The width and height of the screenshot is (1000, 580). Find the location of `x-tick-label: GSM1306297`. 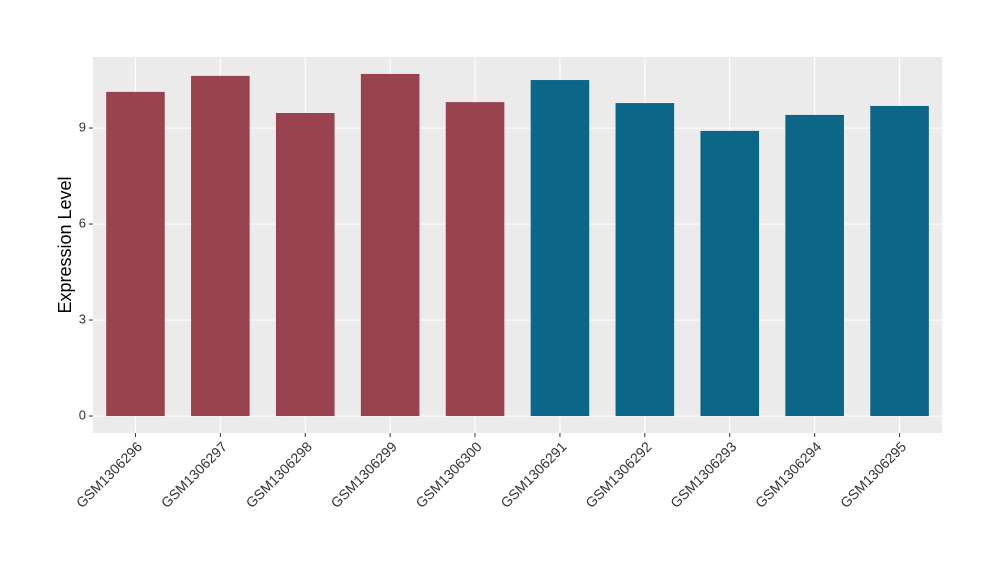

x-tick-label: GSM1306297 is located at coordinates (194, 474).